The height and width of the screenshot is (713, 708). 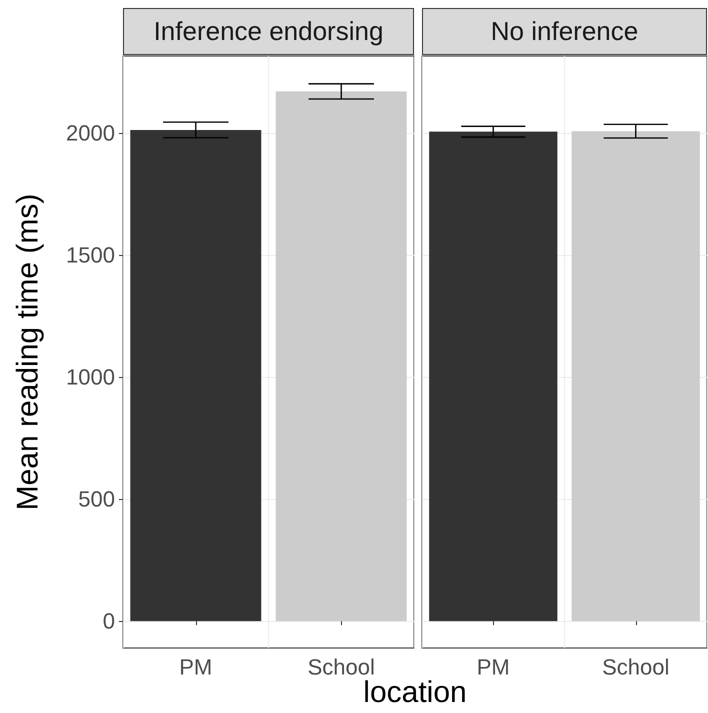 What do you see at coordinates (90, 255) in the screenshot?
I see `y-tick-label: 1500` at bounding box center [90, 255].